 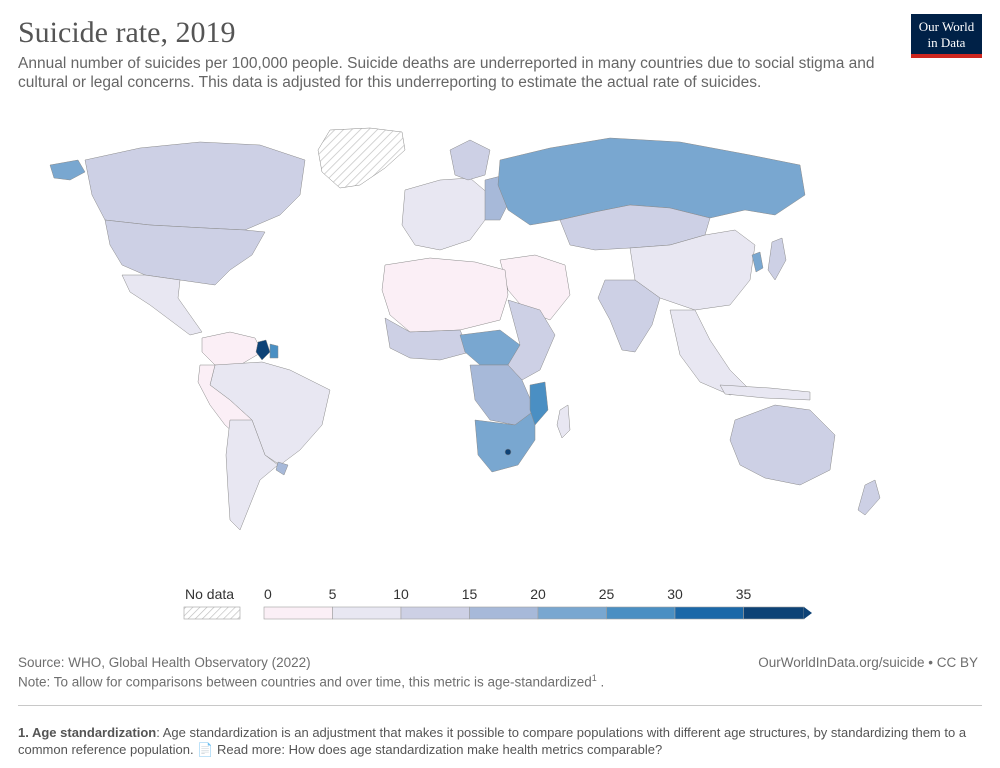 What do you see at coordinates (252, 475) in the screenshot?
I see `country-argentina-chile` at bounding box center [252, 475].